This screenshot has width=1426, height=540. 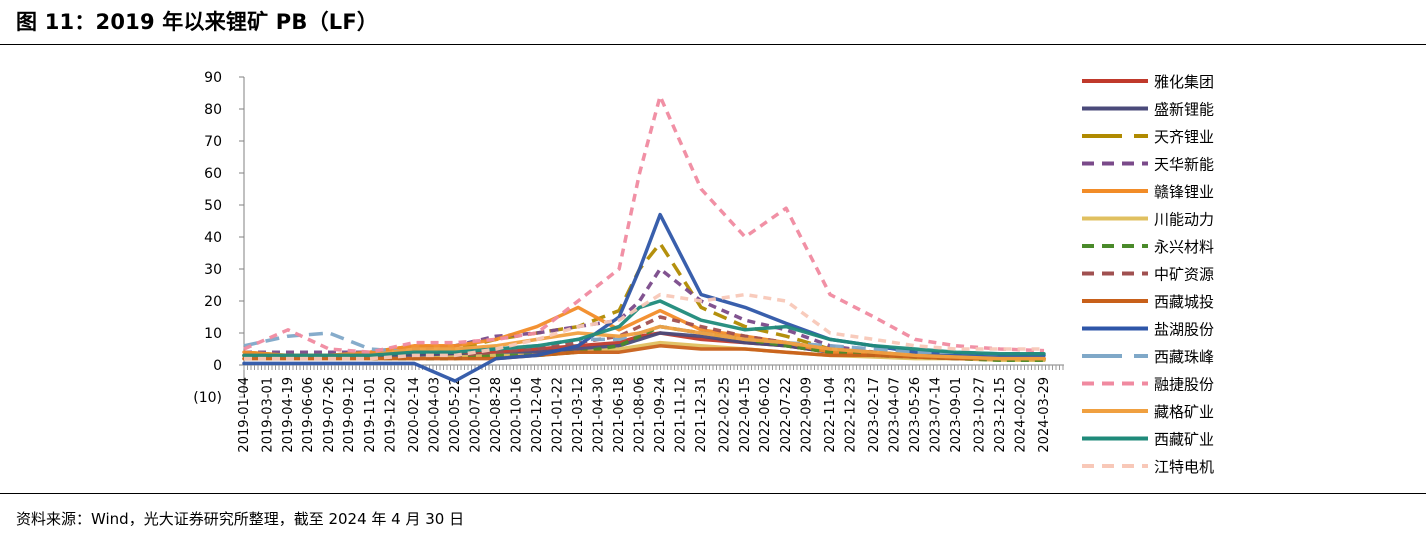 I want to click on x-tick-label: 2024-03-29, so click(x=1044, y=415).